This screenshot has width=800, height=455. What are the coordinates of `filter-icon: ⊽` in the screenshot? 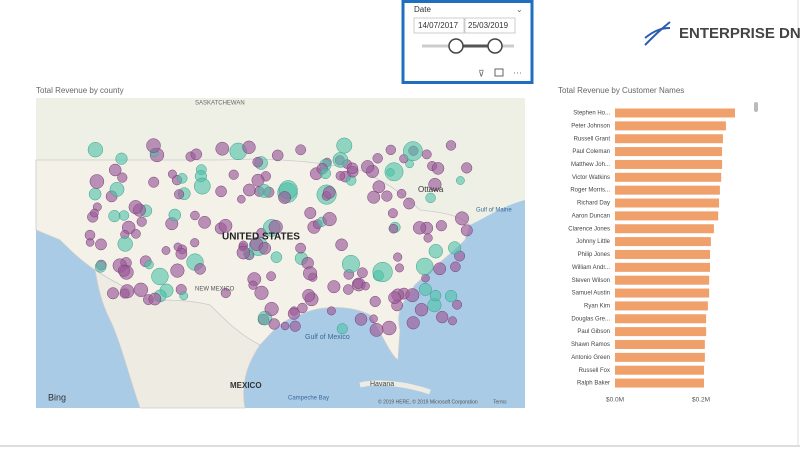 It's located at (481, 73).